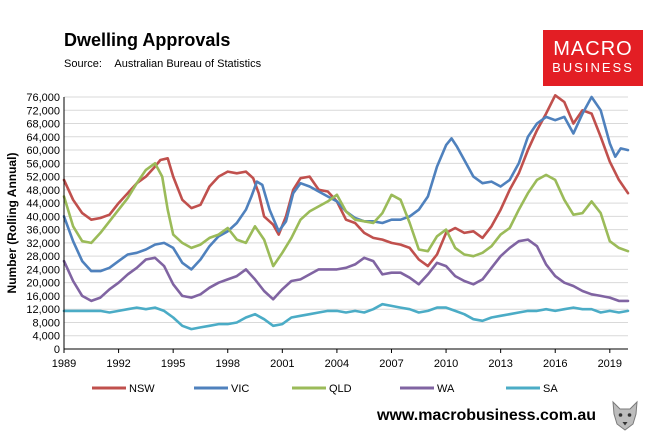 Image resolution: width=660 pixels, height=440 pixels. I want to click on source-line: Source: Australian Bureau of Statistics, so click(162, 64).